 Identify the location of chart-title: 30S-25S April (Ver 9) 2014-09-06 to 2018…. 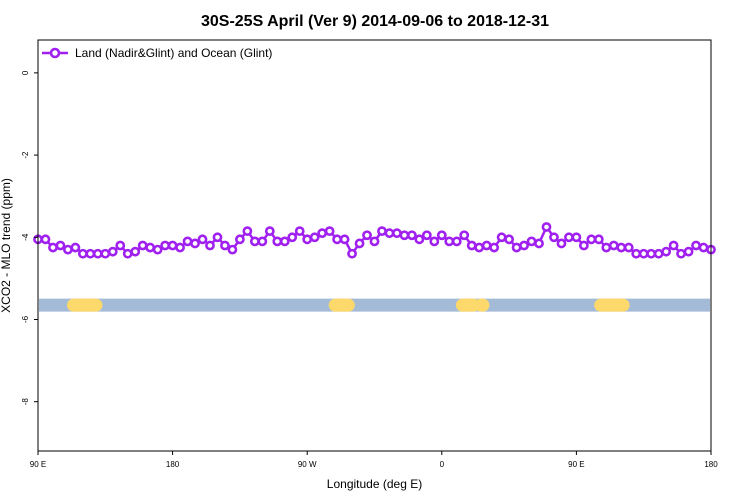
(375, 21).